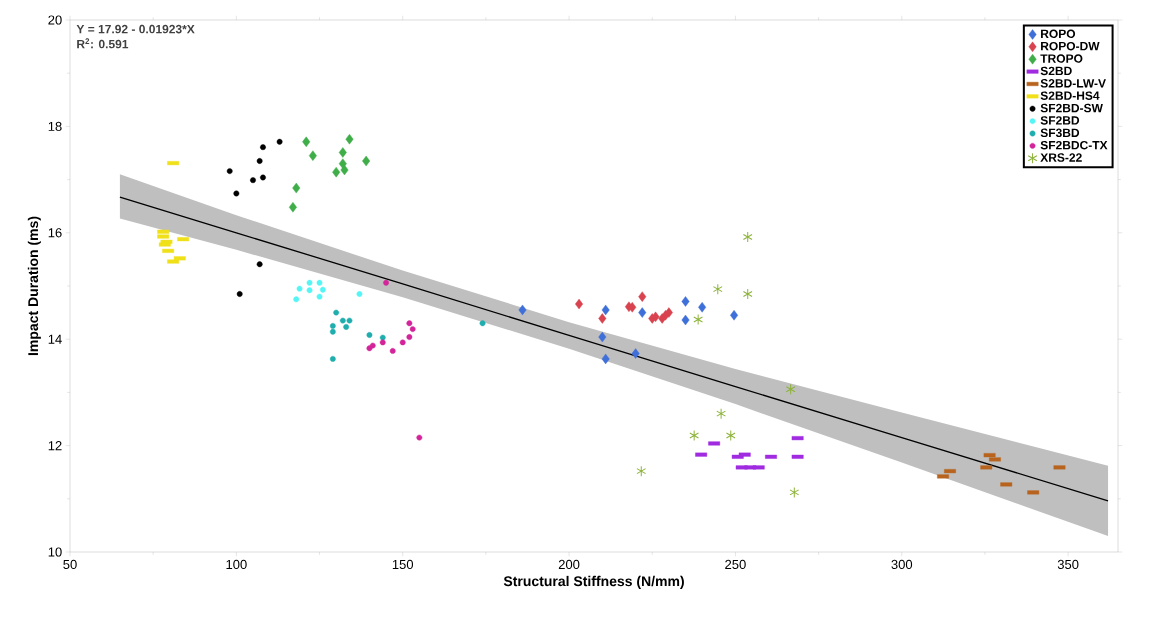 The height and width of the screenshot is (618, 1150). Describe the element at coordinates (1068, 564) in the screenshot. I see `x-tick-label: 350` at that location.